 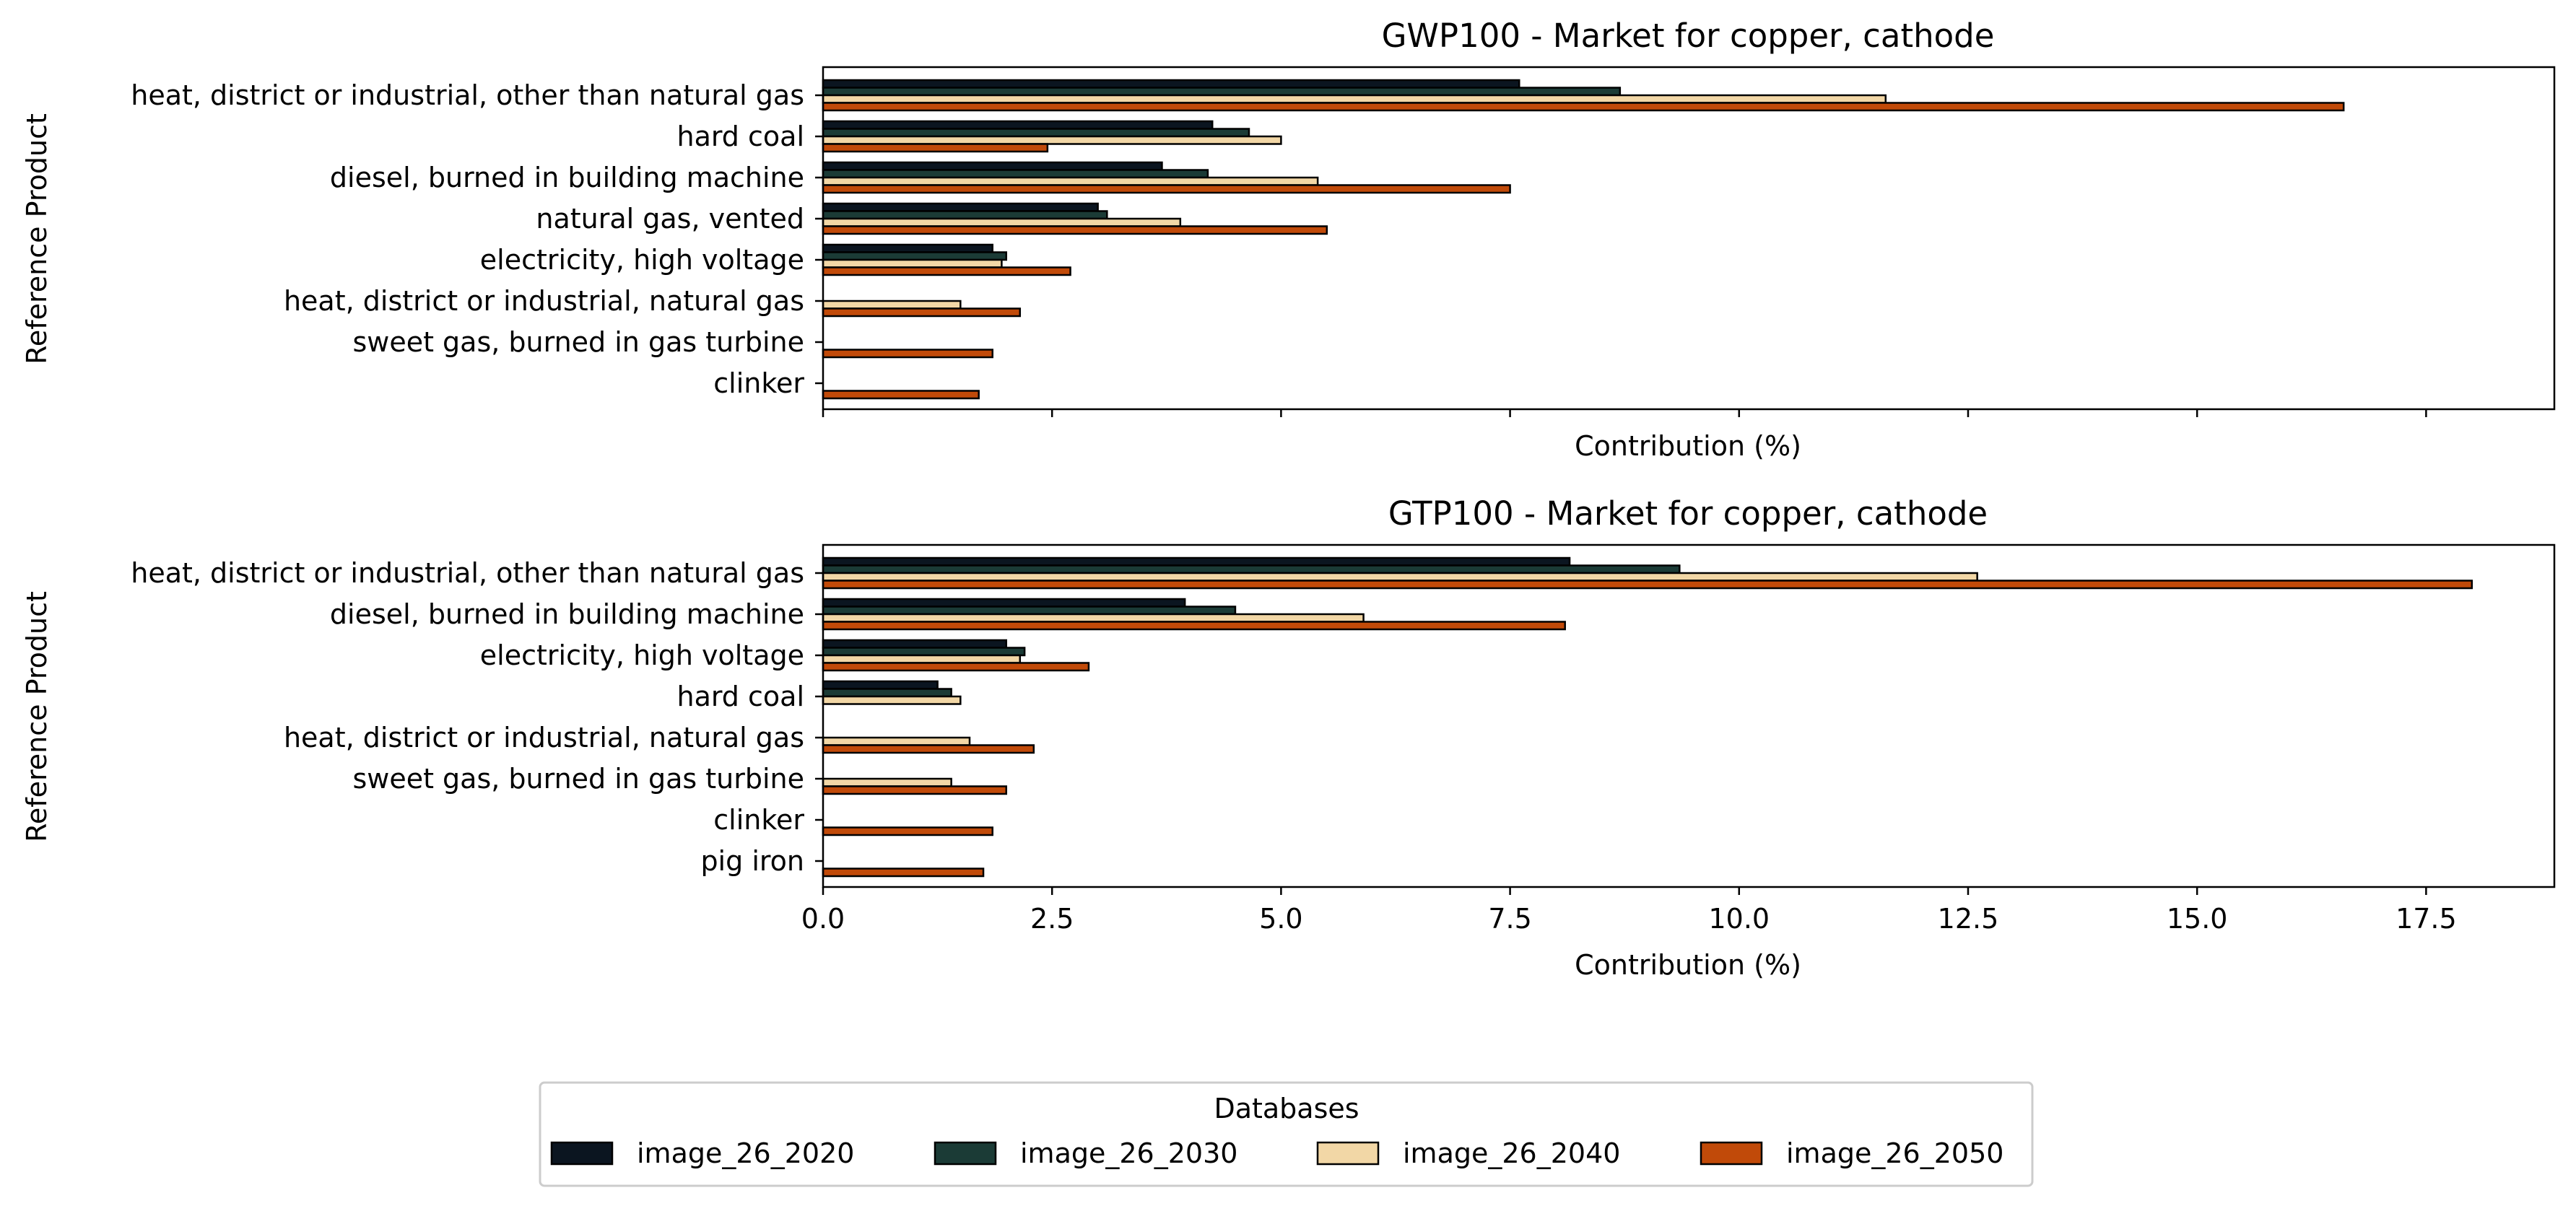 What do you see at coordinates (1688, 36) in the screenshot?
I see `chart-title: GWP100 - Market for copper, cathode` at bounding box center [1688, 36].